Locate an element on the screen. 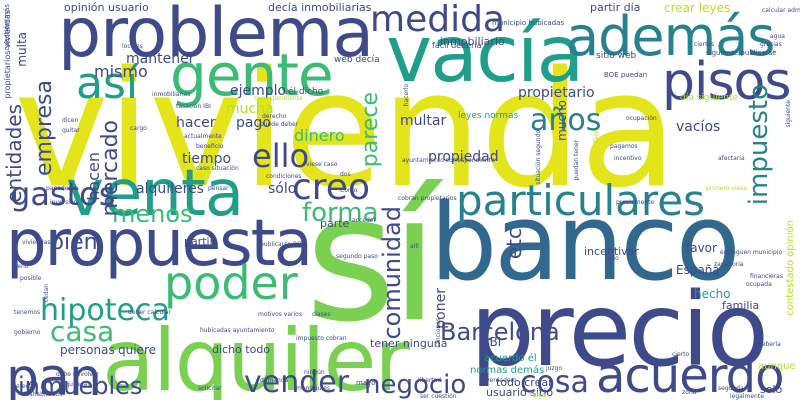  word-actualmente: tasación IBI is located at coordinates (193, 106).